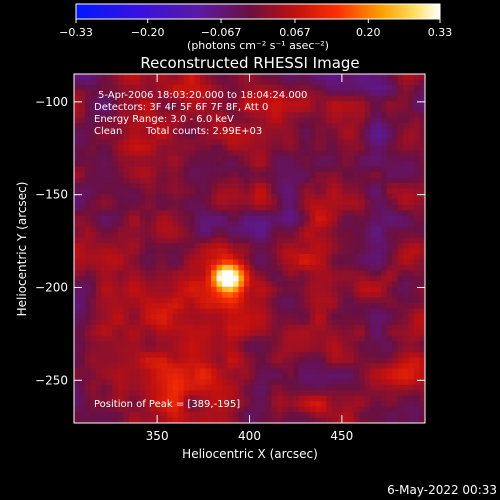 This screenshot has width=500, height=500. I want to click on chart-title: Reconstructed RHESSI Image, so click(249, 63).